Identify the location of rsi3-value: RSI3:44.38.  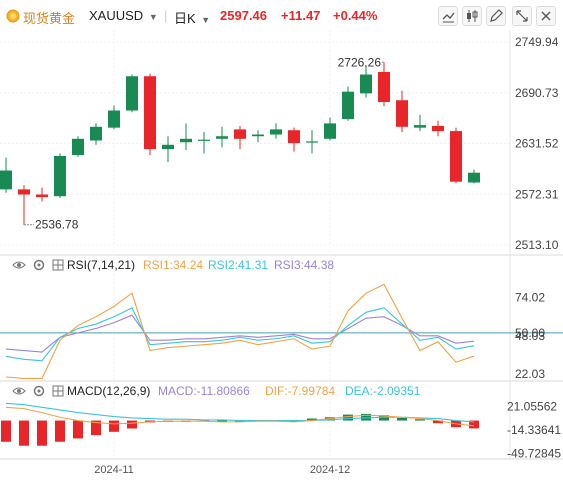
(304, 265).